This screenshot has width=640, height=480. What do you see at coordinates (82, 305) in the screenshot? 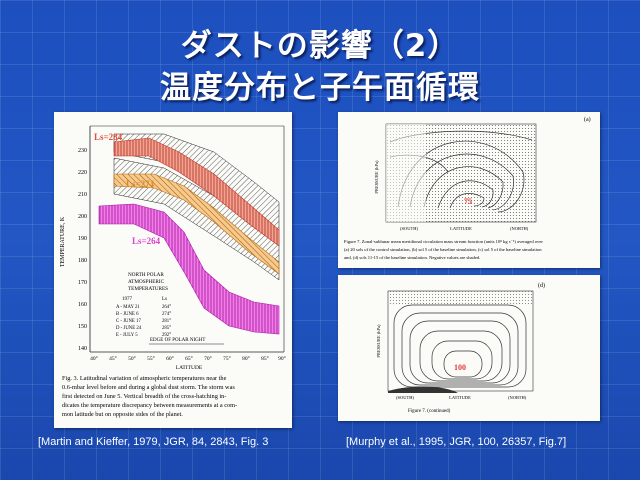
I see `y-tick: 160` at bounding box center [82, 305].